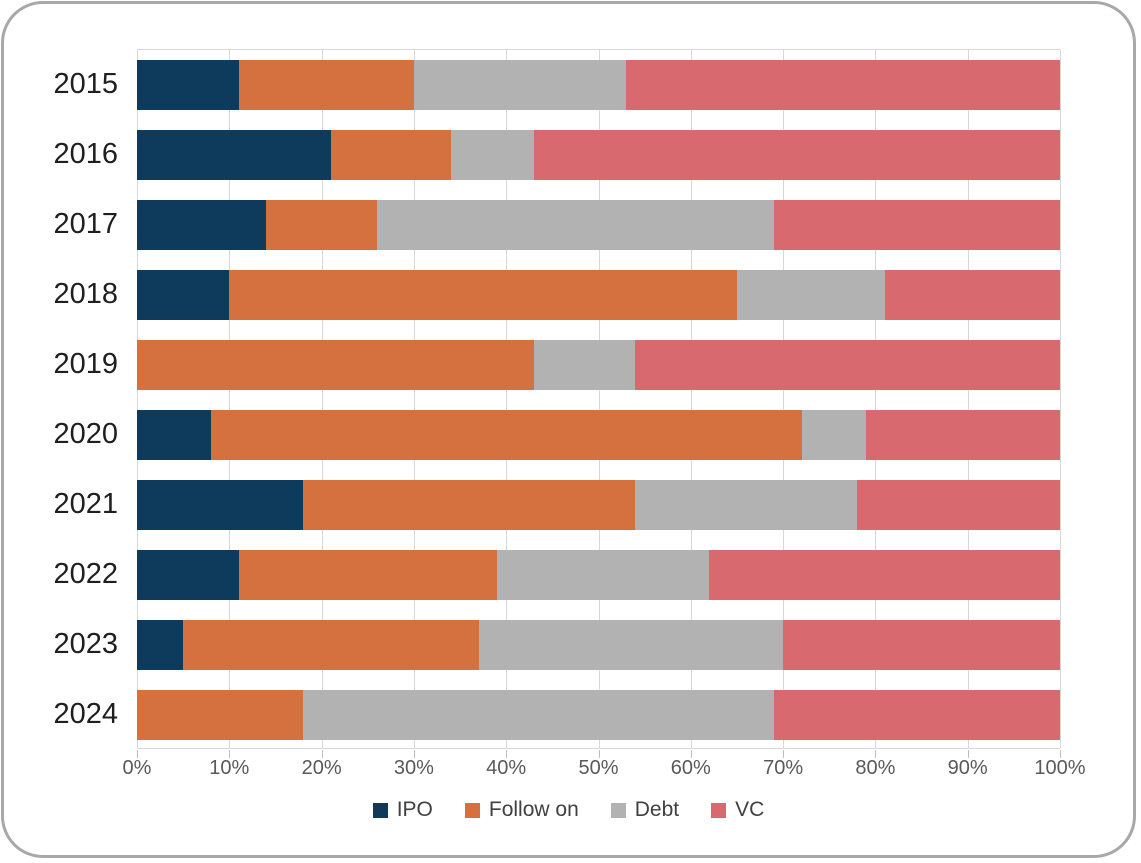  Describe the element at coordinates (876, 399) in the screenshot. I see `gridline-80%` at that location.